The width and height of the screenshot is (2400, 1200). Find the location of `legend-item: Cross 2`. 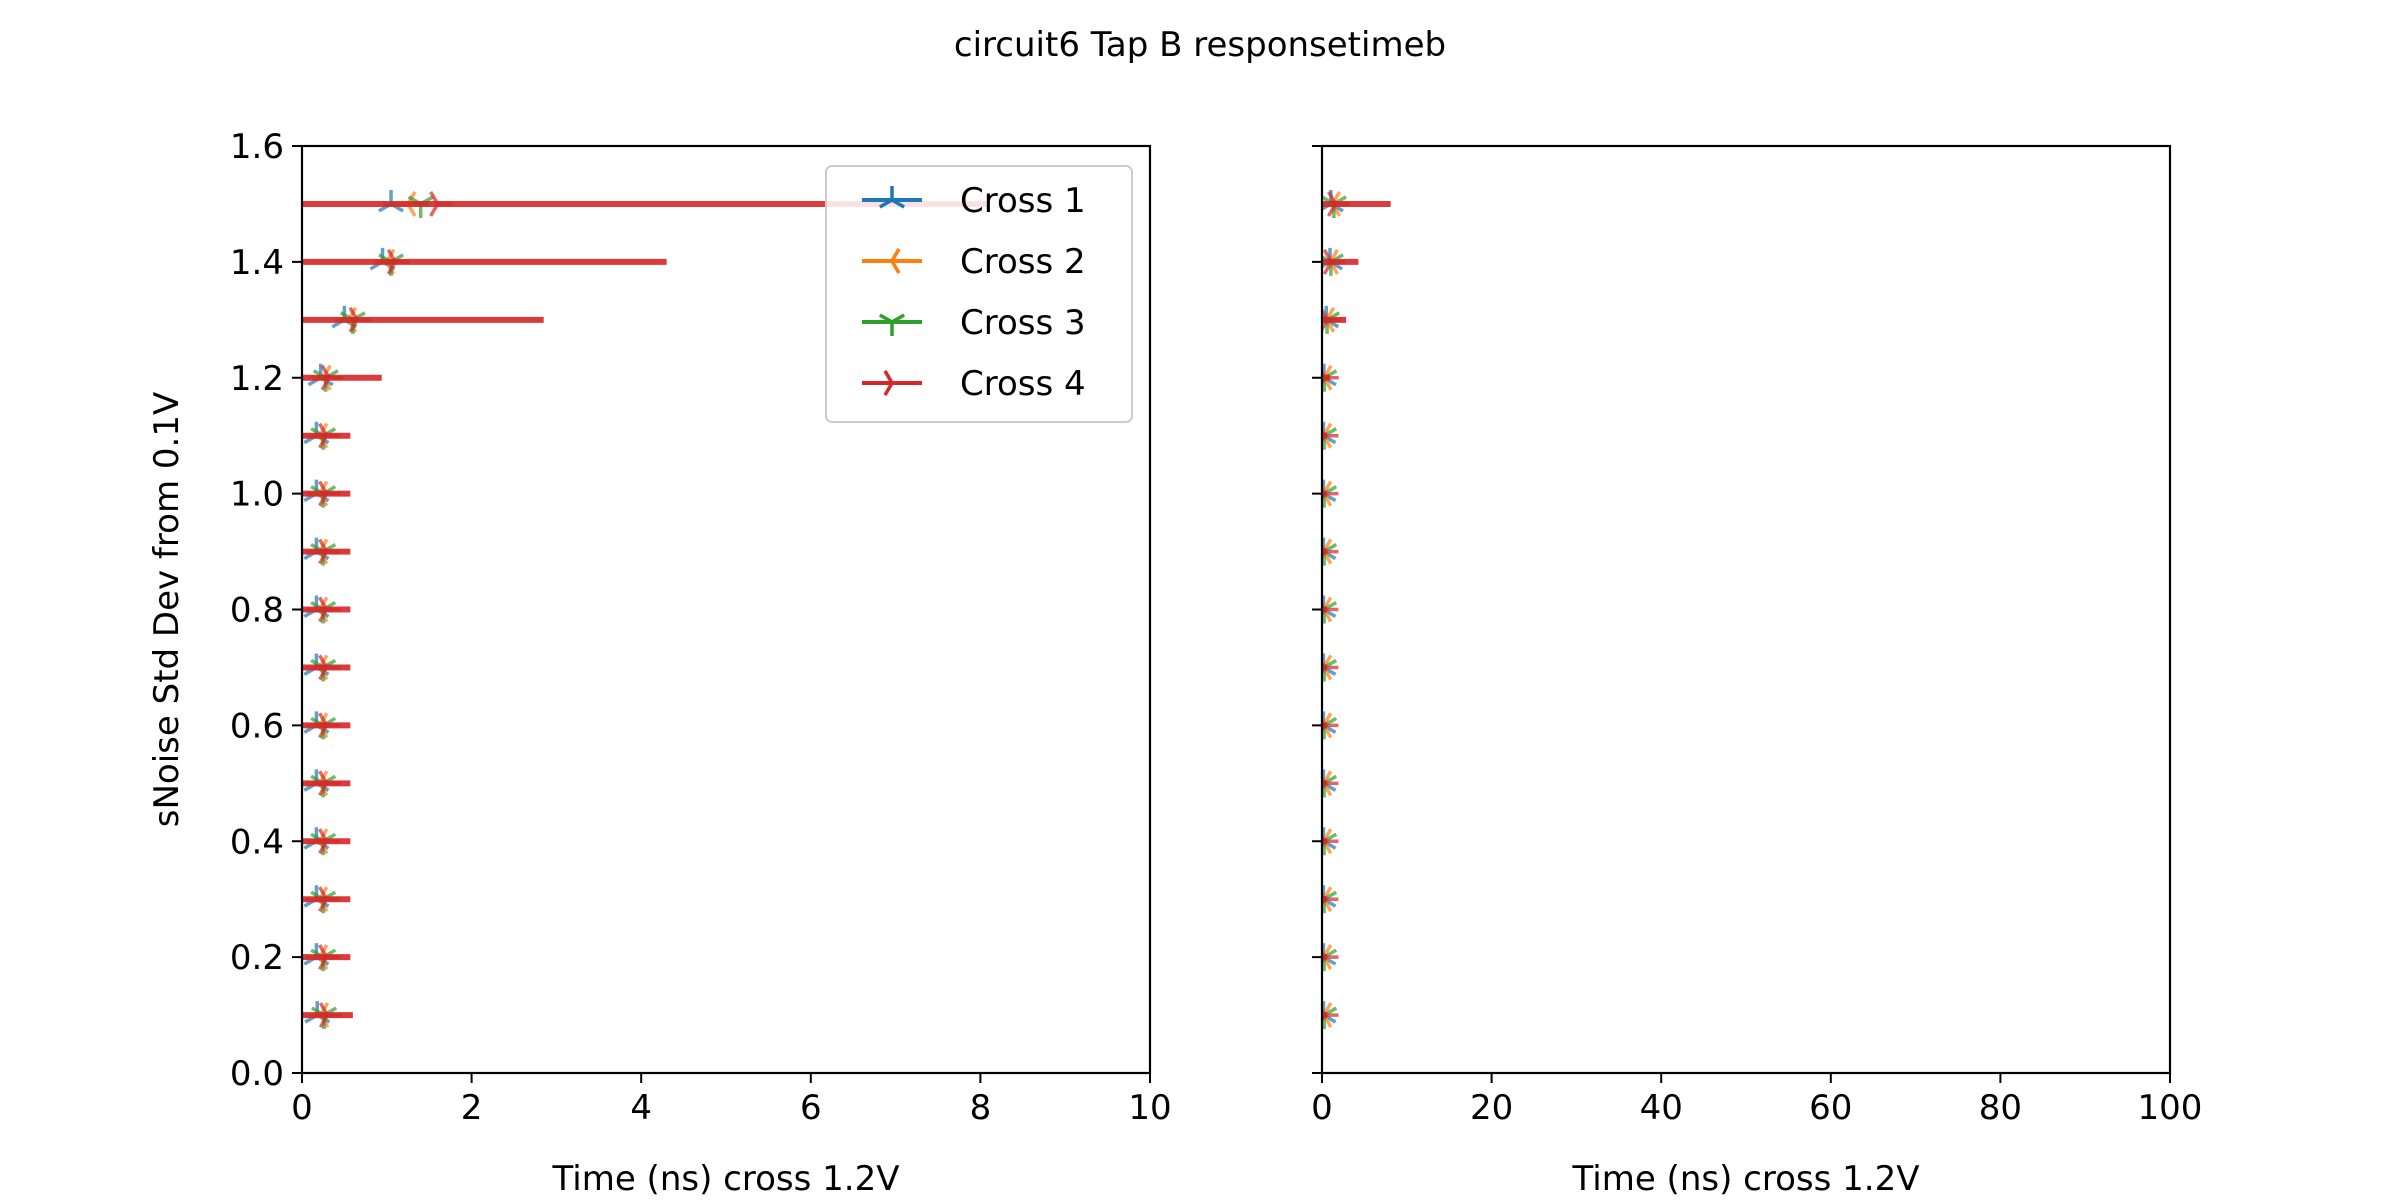

legend-item: Cross 2 is located at coordinates (974, 262).